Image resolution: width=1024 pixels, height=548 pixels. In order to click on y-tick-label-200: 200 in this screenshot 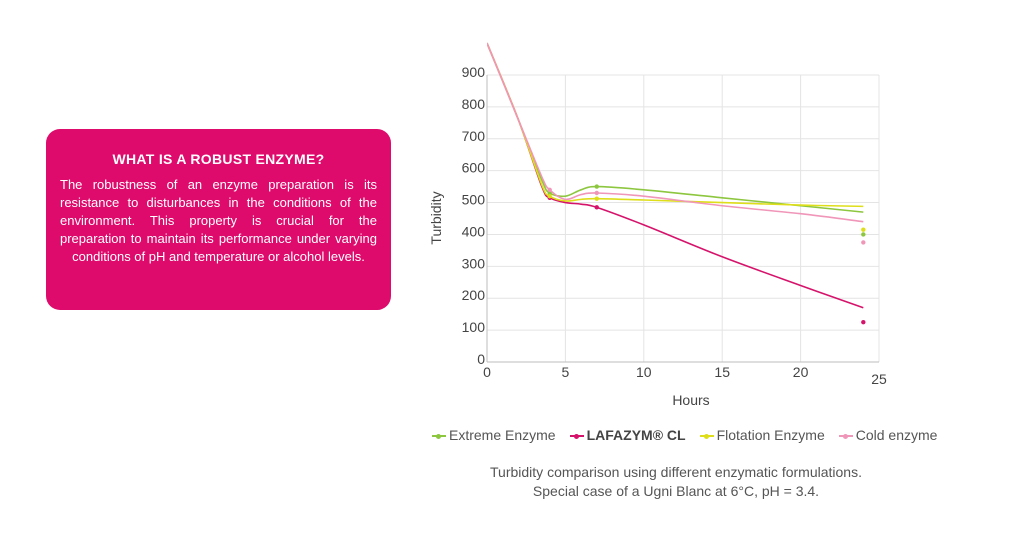, I will do `click(474, 295)`.